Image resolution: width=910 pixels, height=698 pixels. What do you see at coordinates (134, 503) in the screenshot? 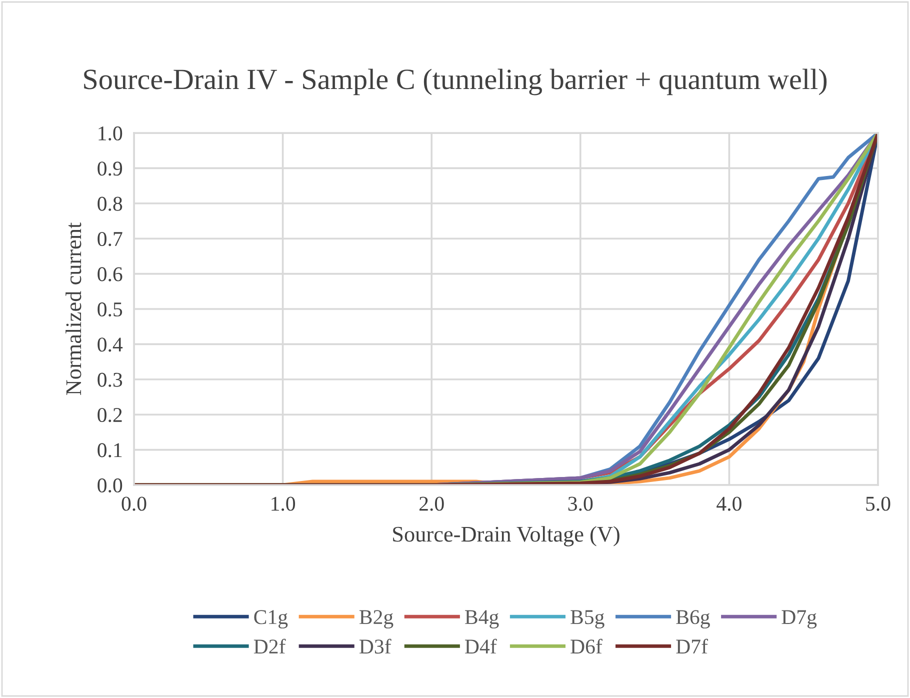
I see `x-tick-label: 0.0` at bounding box center [134, 503].